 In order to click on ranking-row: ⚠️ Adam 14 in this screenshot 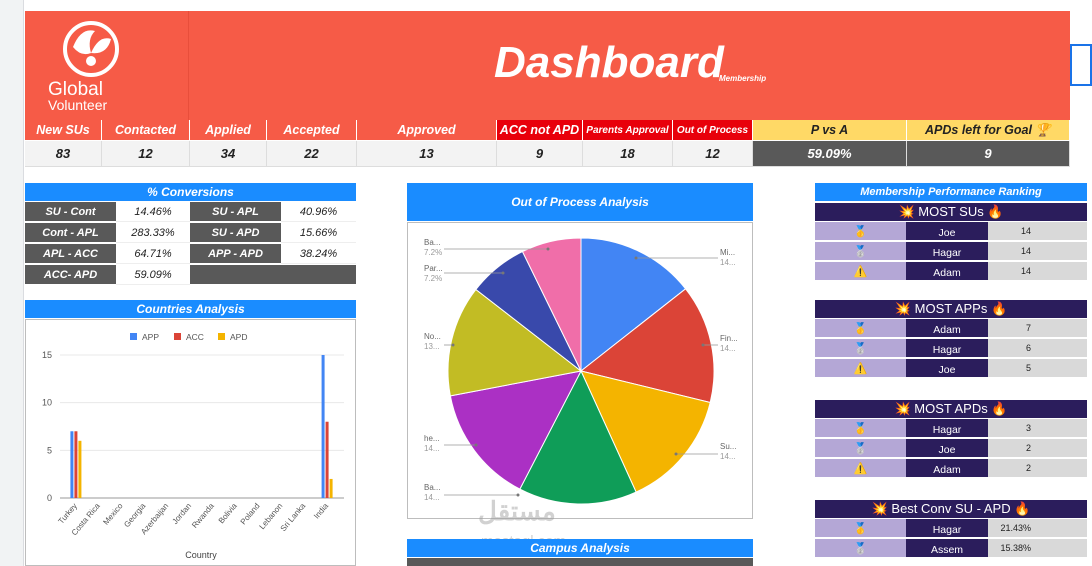, I will do `click(951, 271)`.